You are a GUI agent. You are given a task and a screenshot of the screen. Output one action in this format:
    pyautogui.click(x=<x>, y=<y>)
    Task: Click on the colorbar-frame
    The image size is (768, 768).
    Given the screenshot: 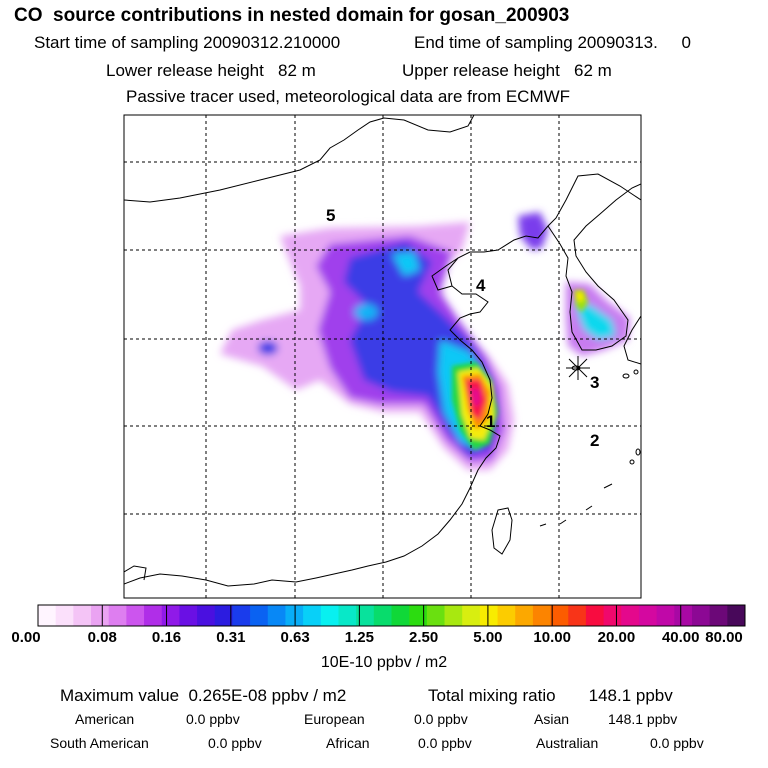 What is the action you would take?
    pyautogui.click(x=391, y=615)
    